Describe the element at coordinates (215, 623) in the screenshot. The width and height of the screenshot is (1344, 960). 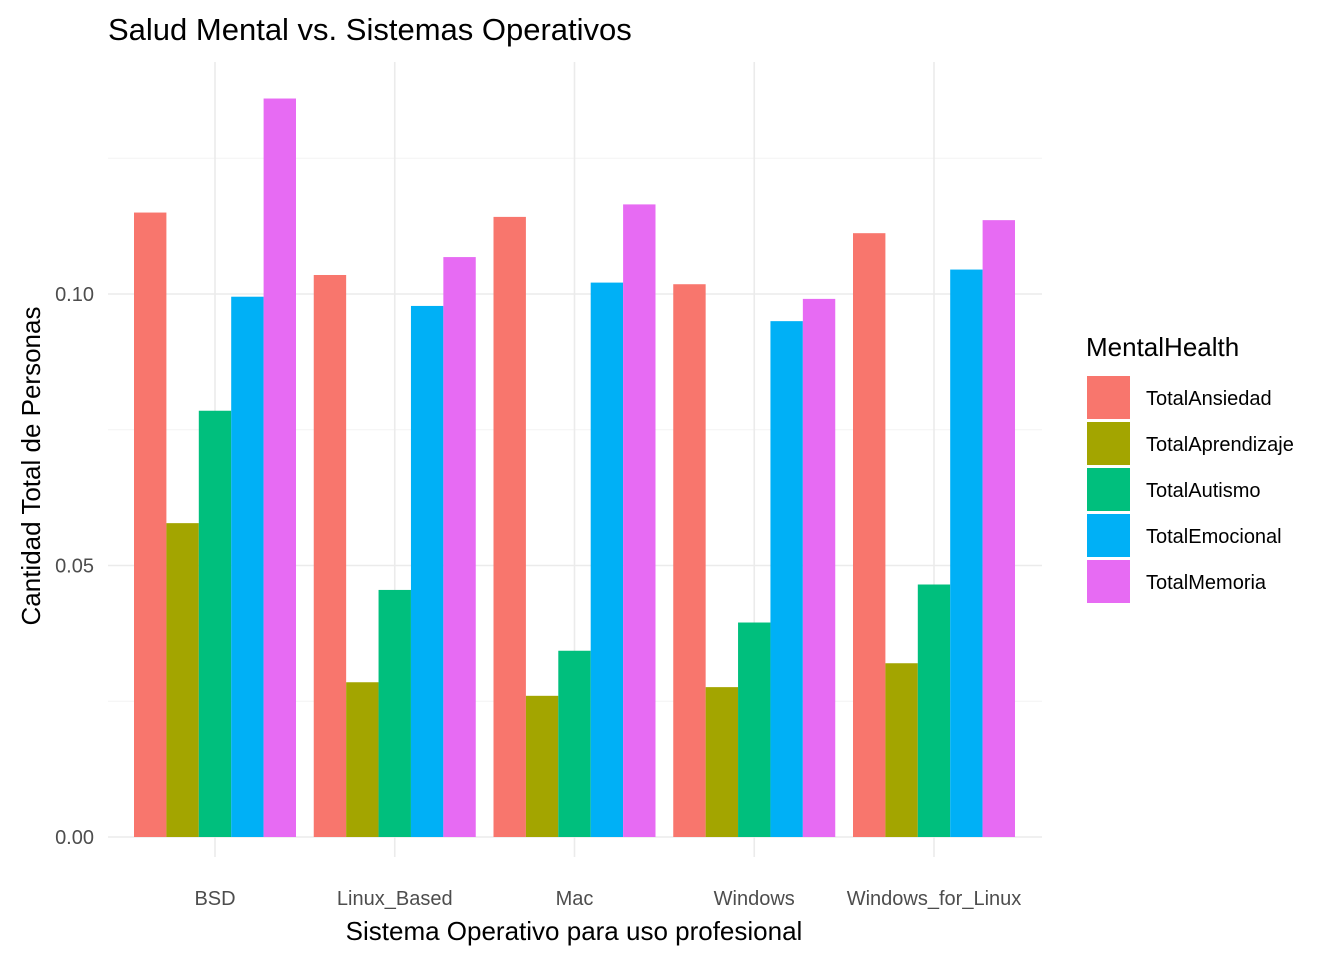
I see `bar-TotalAutismo-BSD` at that location.